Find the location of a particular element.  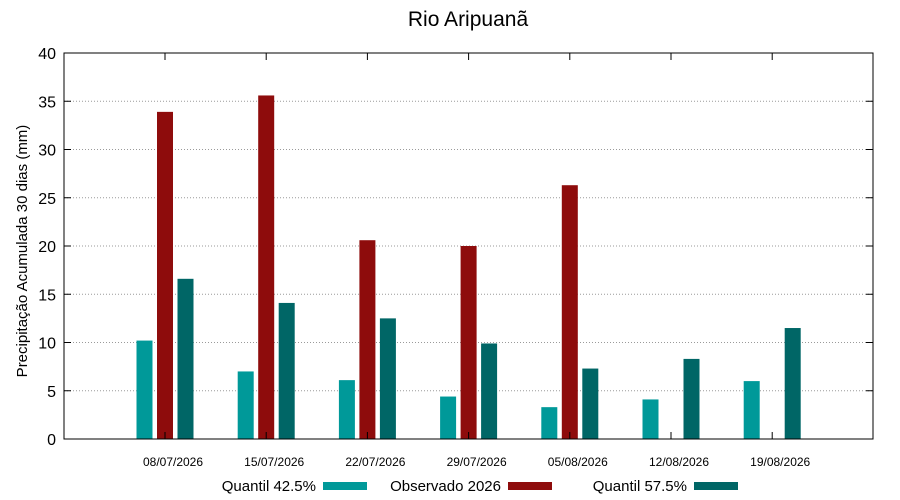

x-tick-label: 15/07/2026 is located at coordinates (274, 462).